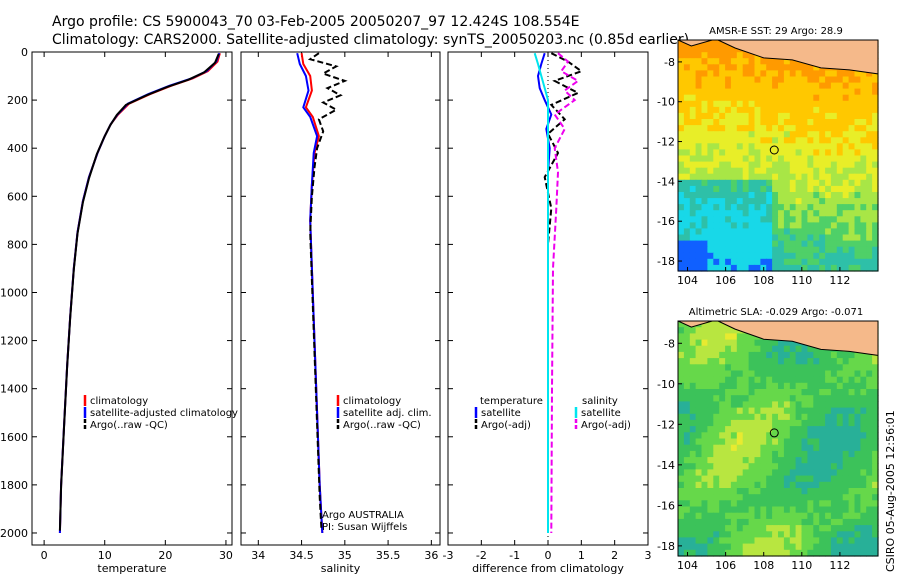  What do you see at coordinates (17, 196) in the screenshot?
I see `y-tick-label: 600` at bounding box center [17, 196].